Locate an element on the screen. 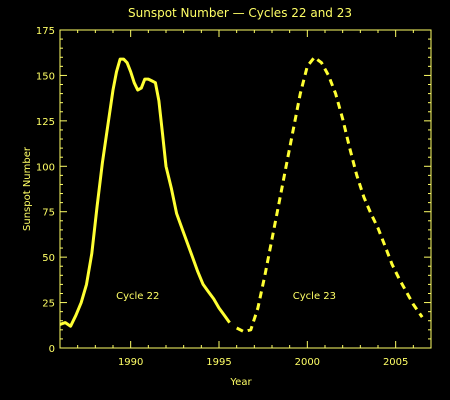  x-tick-label: 1995 is located at coordinates (218, 362).